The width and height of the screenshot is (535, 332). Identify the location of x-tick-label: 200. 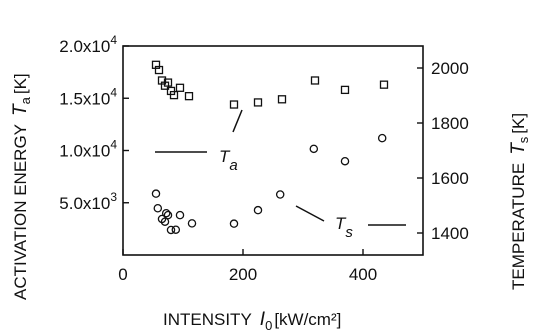
(243, 274).